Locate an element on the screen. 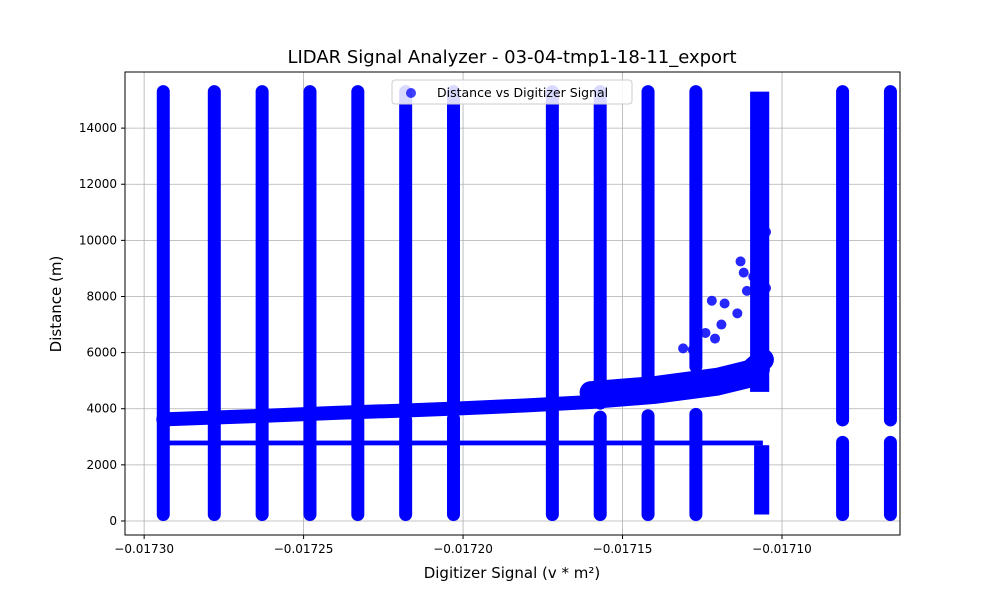 This screenshot has height=600, width=1000. dense-region is located at coordinates (760, 241).